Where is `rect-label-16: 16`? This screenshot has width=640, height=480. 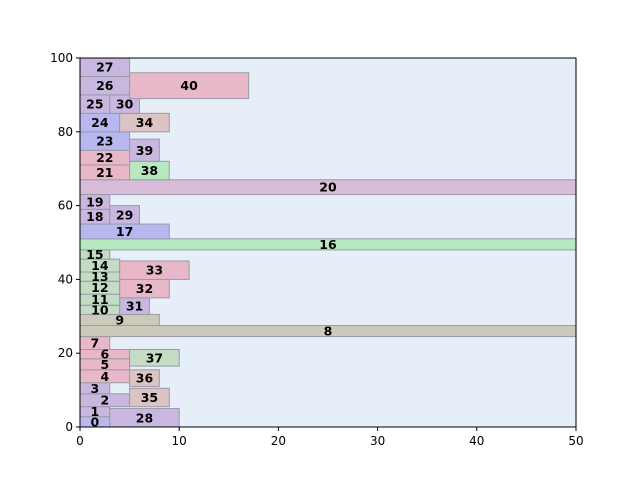
rect-label-16: 16 is located at coordinates (328, 244).